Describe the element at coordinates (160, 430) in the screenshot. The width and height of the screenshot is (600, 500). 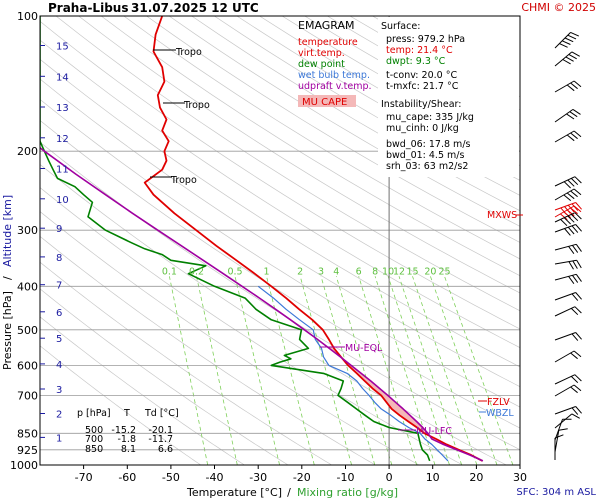
I see `table-row-td: -20.1` at that location.